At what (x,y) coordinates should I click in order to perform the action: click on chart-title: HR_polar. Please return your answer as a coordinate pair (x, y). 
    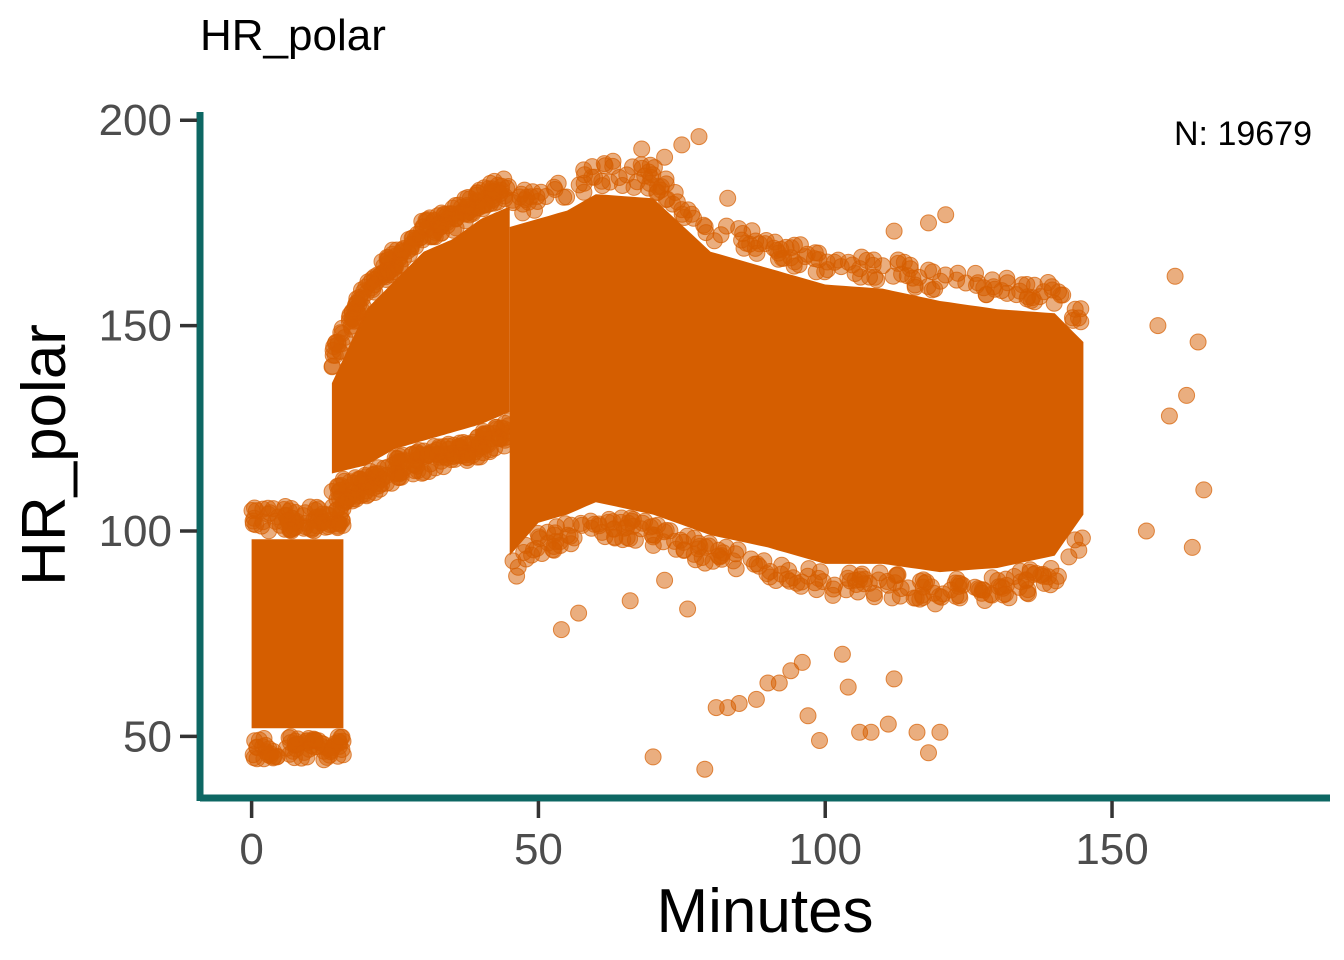
    Looking at the image, I should click on (293, 35).